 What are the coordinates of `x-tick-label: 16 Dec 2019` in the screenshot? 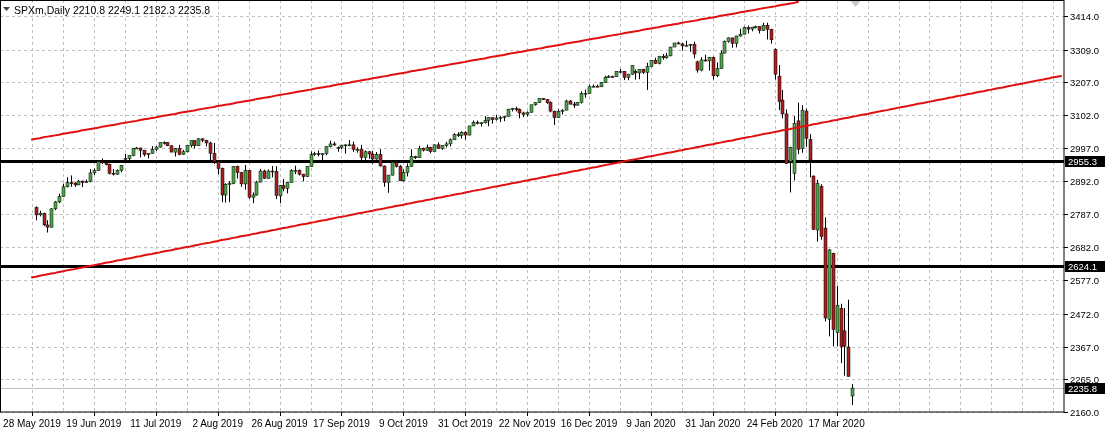 It's located at (589, 423).